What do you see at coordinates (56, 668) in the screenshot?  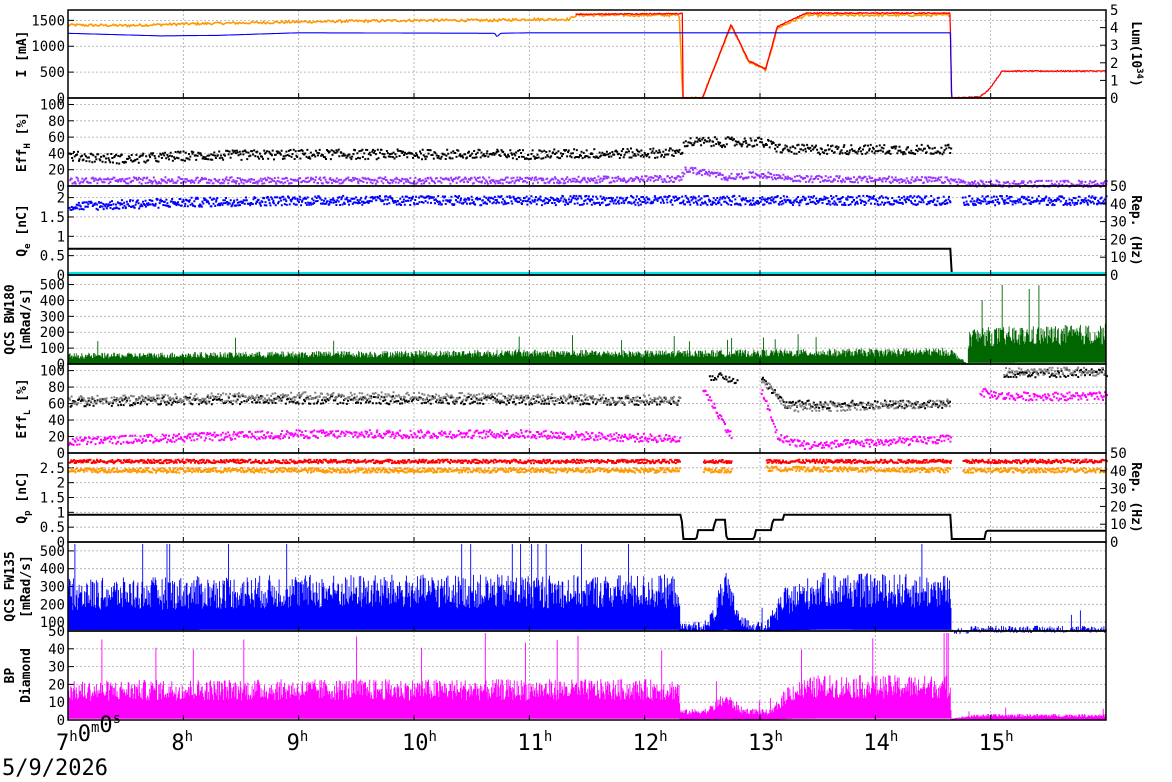 I see `y-tick-label: 30` at bounding box center [56, 668].